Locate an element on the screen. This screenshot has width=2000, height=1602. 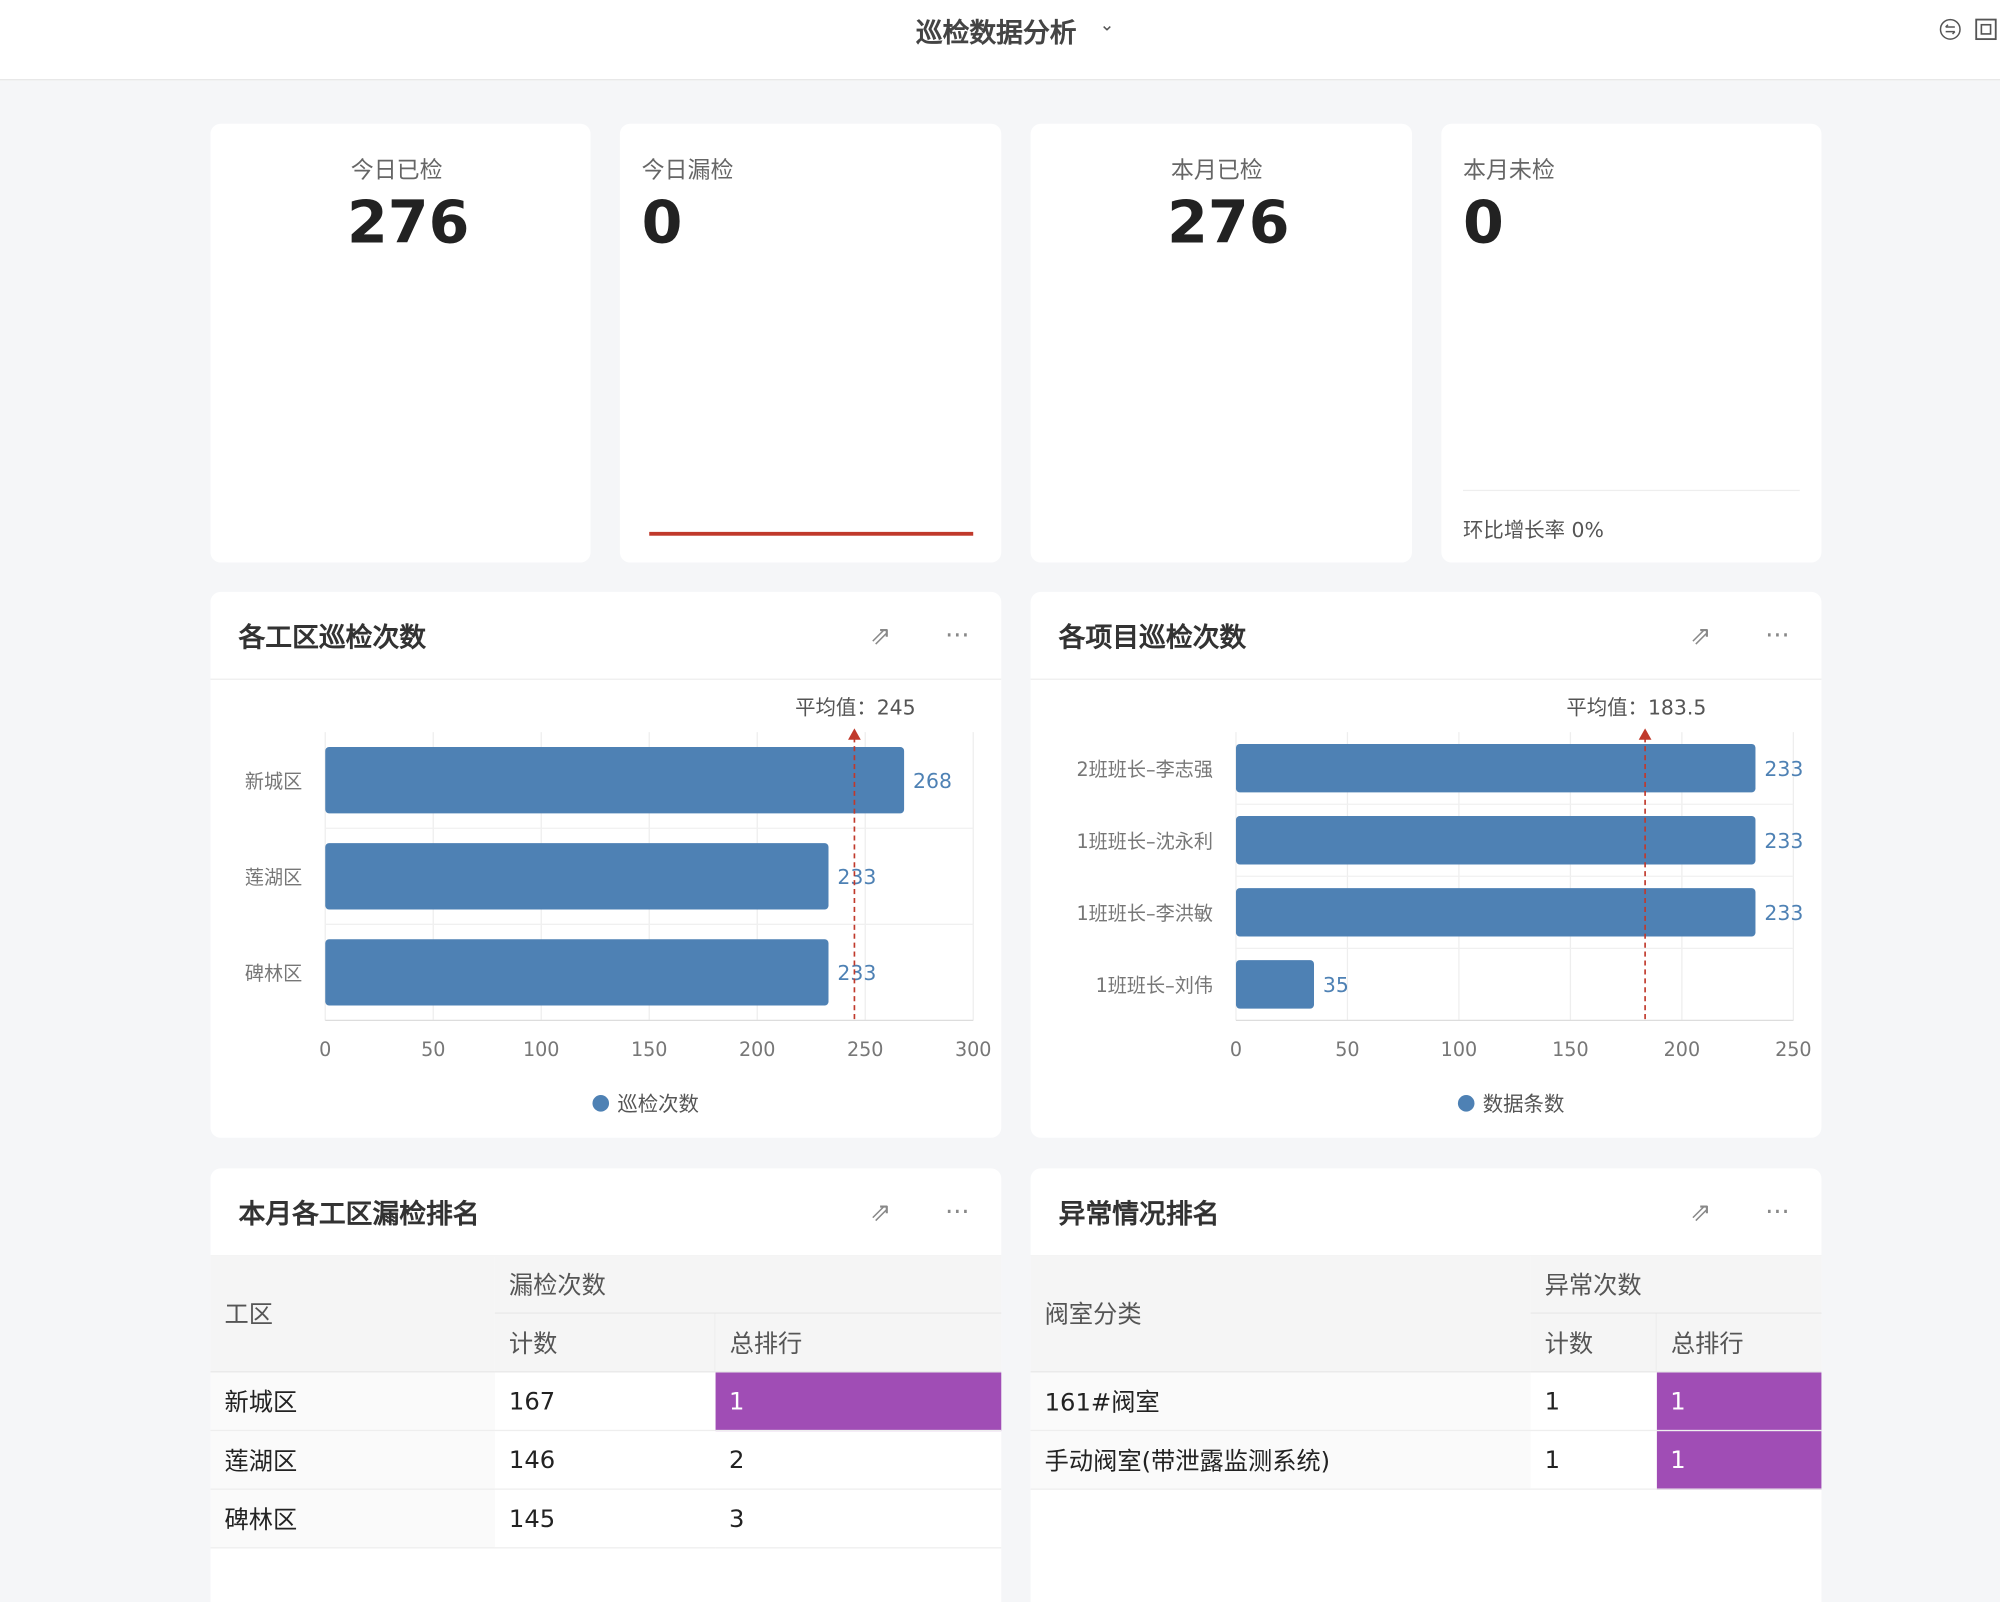
dashboard-title: 巡检数据分析 is located at coordinates (996, 33).